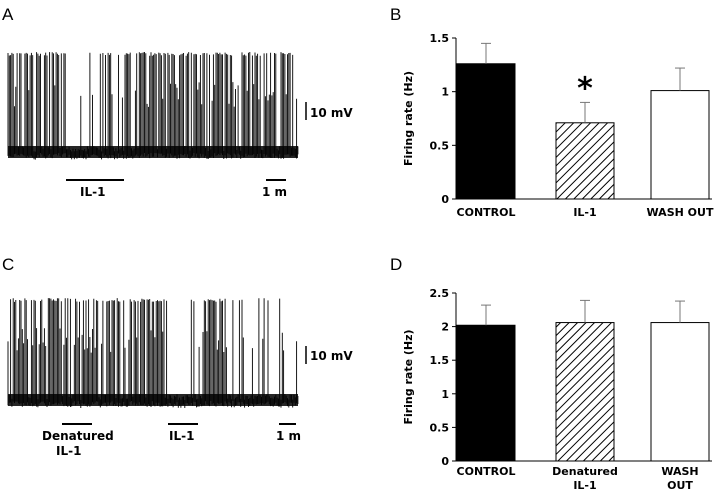 This screenshot has height=491, width=720. I want to click on x-category-label-line: WASH, so click(679, 471).